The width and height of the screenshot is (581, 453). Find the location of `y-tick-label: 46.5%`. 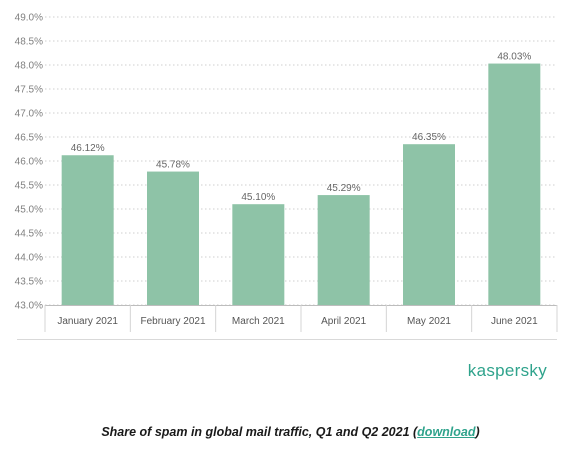

y-tick-label: 46.5% is located at coordinates (29, 138).